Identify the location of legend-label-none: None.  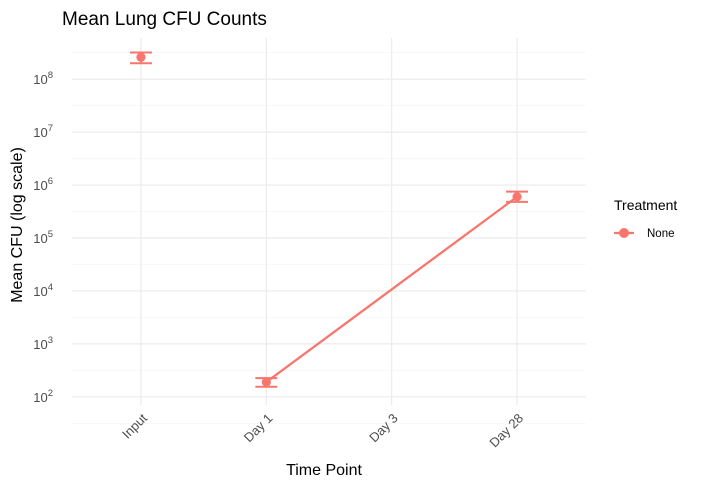
(661, 234).